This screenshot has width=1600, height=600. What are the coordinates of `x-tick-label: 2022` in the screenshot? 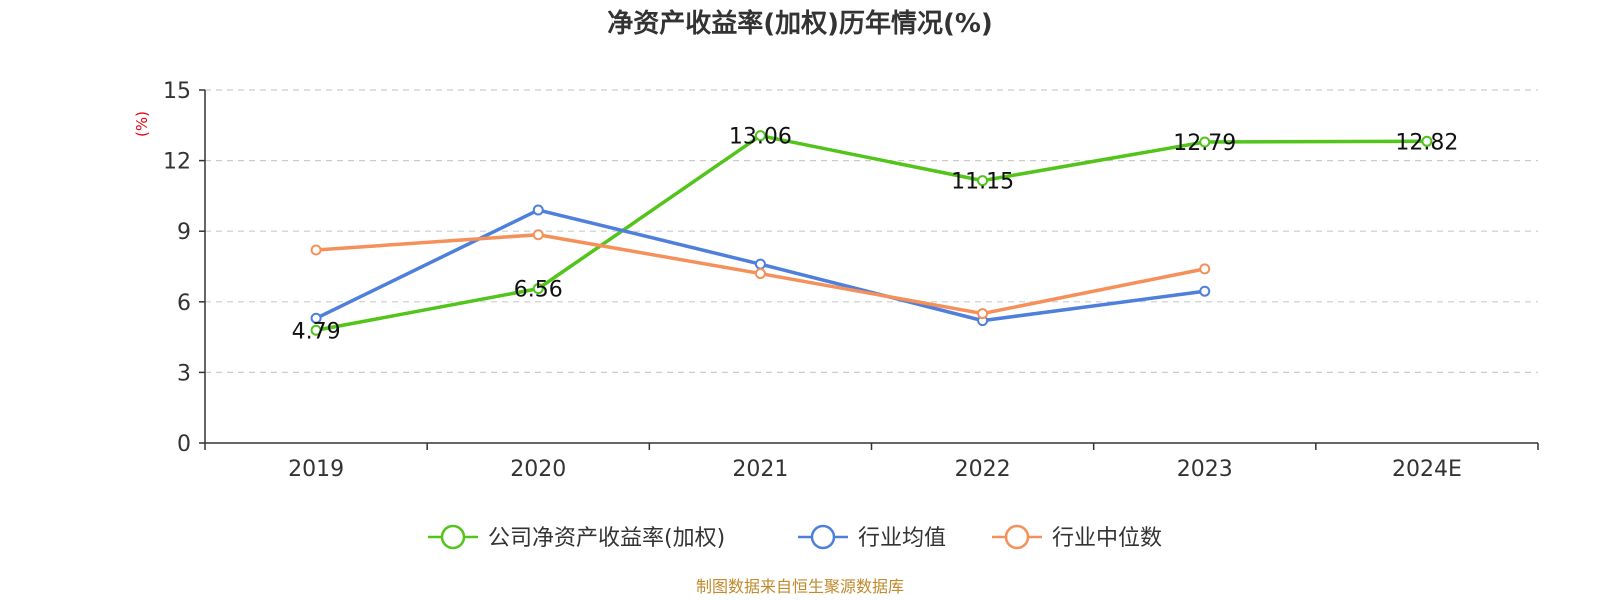 It's located at (983, 469).